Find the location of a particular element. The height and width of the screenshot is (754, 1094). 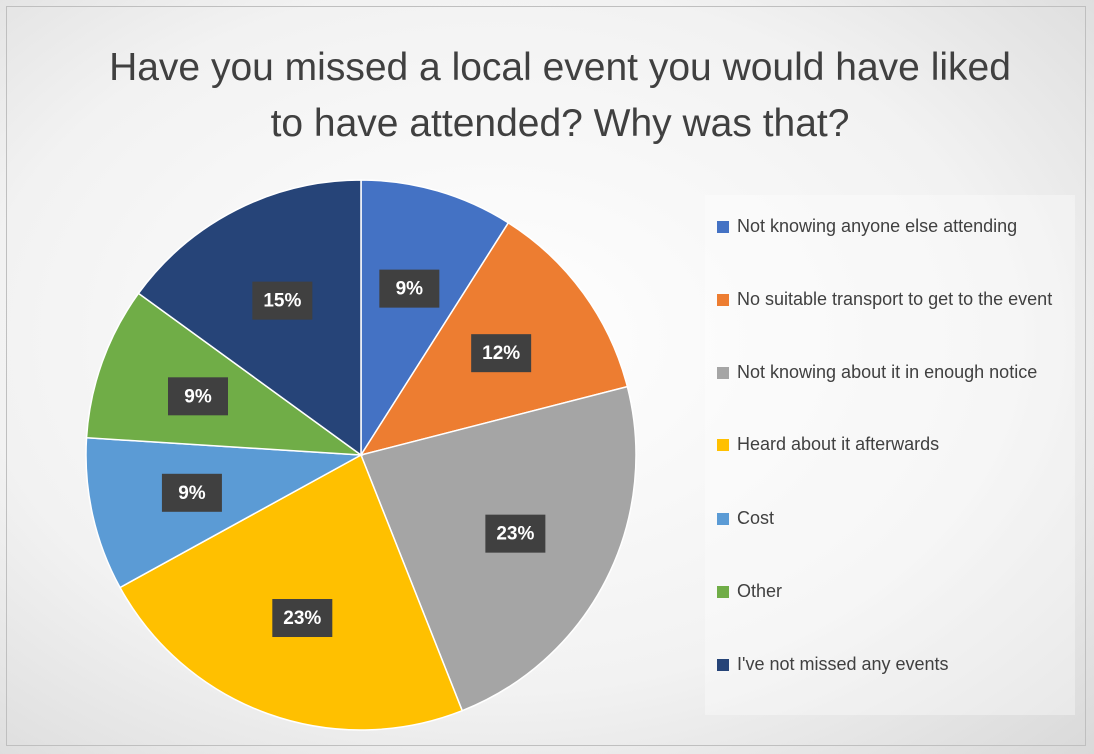

legend-item: Not knowing about it in enough notice is located at coordinates (899, 372).